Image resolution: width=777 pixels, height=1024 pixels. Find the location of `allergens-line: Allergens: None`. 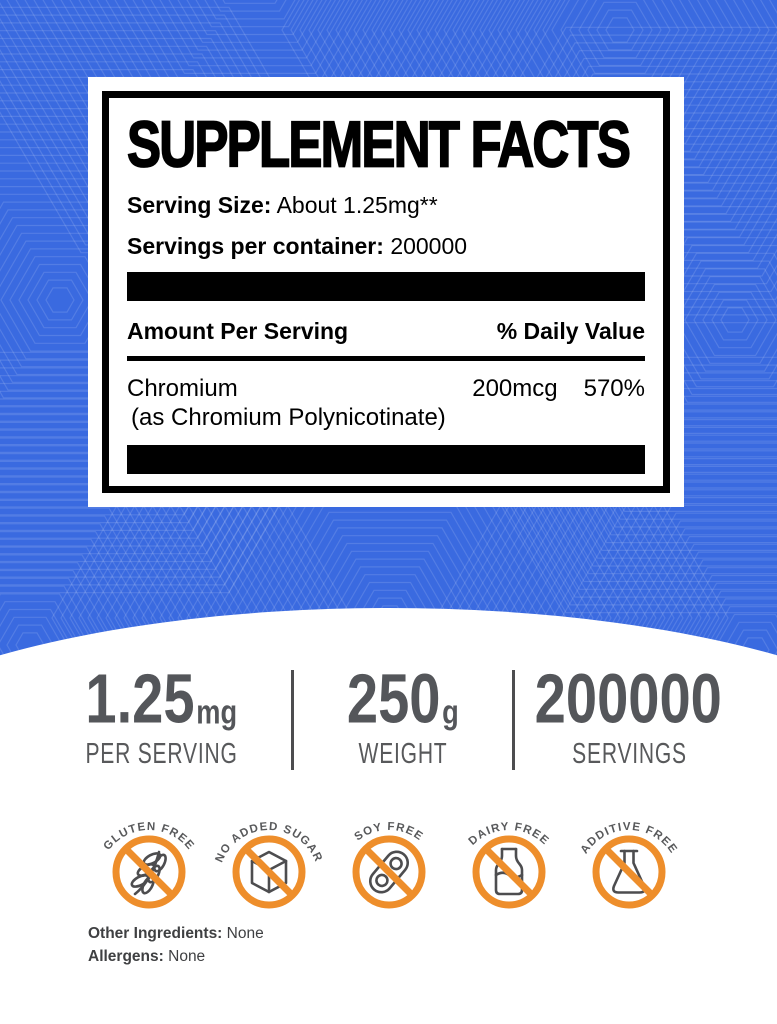

allergens-line: Allergens: None is located at coordinates (176, 956).